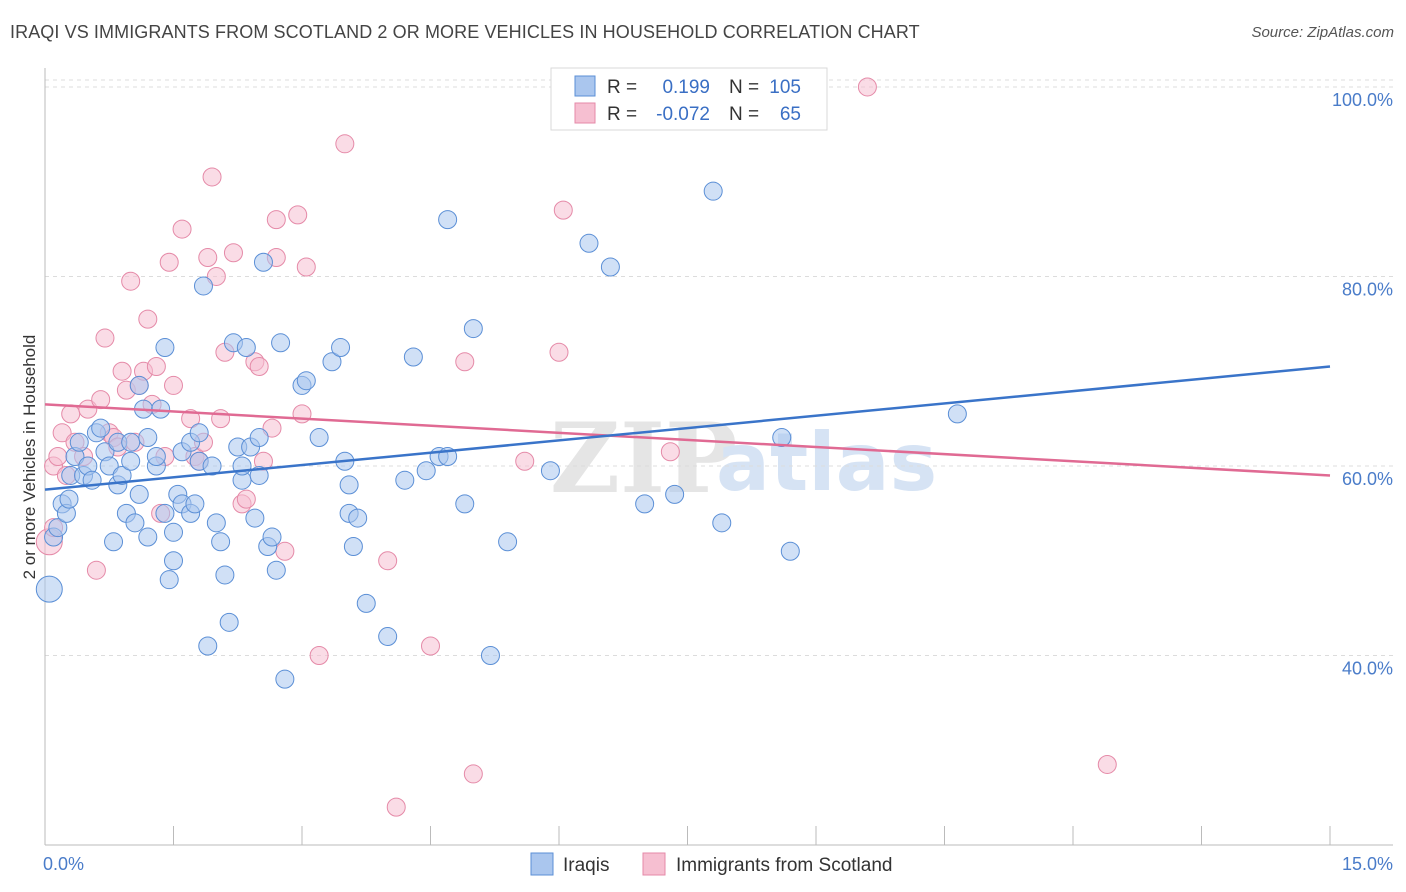 The image size is (1406, 892). I want to click on legend-box, so click(689, 99).